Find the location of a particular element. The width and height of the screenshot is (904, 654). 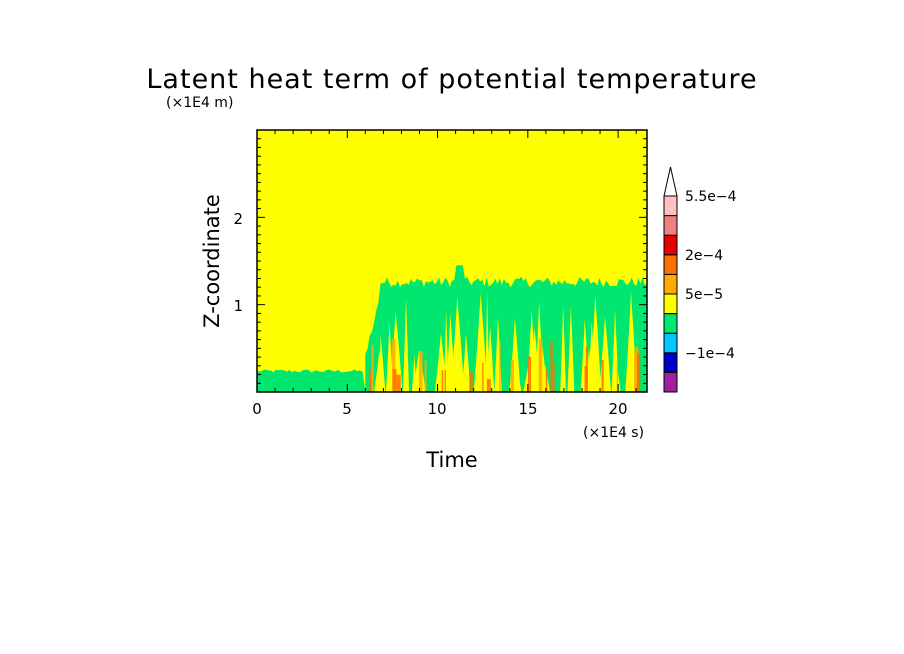

x-tick-labels: 0 5 10 15 20 is located at coordinates (439, 409).